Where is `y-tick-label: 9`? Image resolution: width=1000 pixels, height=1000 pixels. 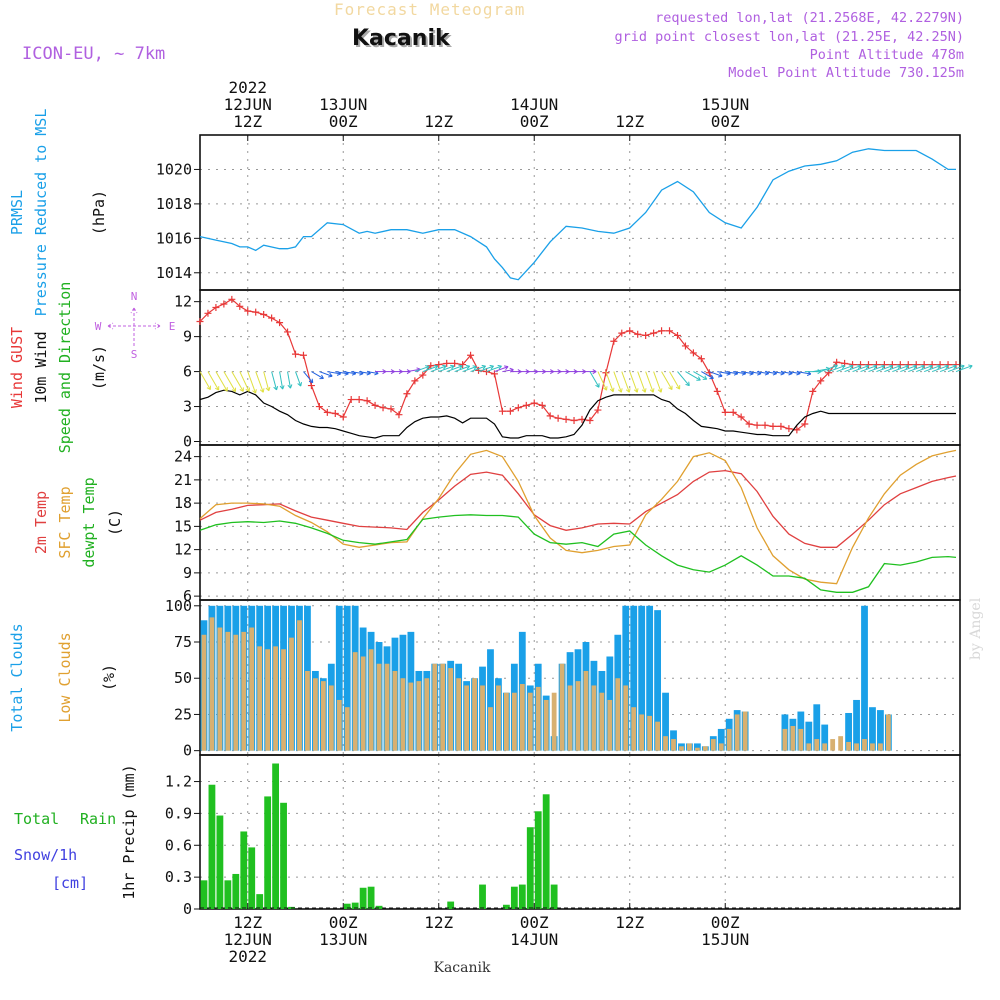
y-tick-label: 9 is located at coordinates (187, 573).